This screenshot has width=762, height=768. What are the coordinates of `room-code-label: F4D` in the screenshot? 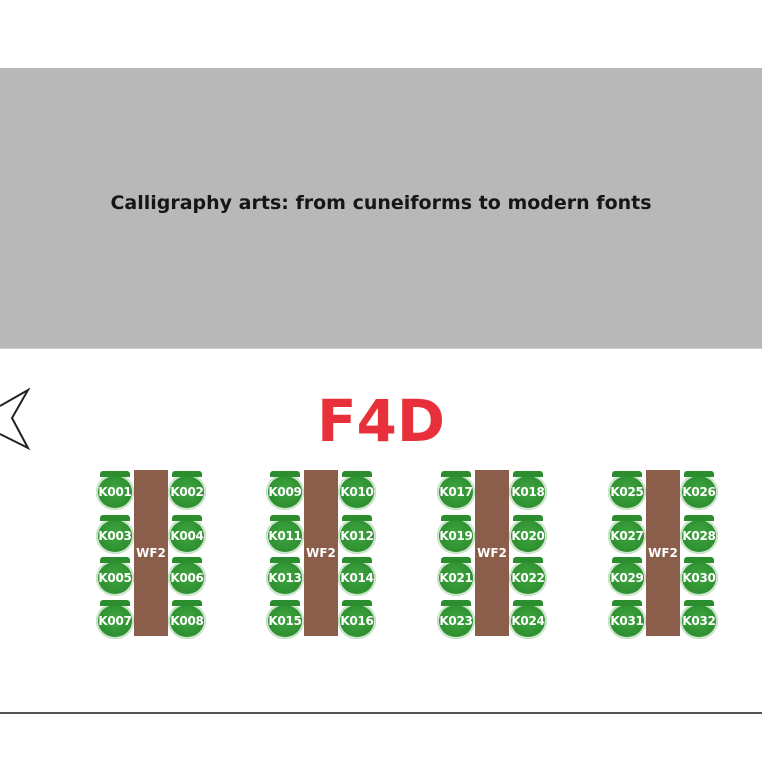 It's located at (381, 421).